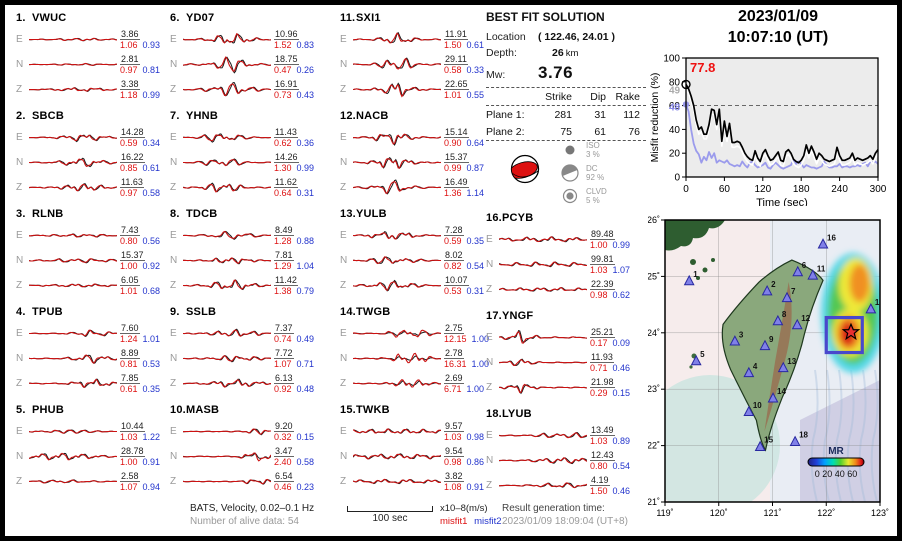 The width and height of the screenshot is (902, 541). Describe the element at coordinates (419, 260) in the screenshot. I see `trace-row-YULB-N: N 8.02 0.82 0.54` at that location.